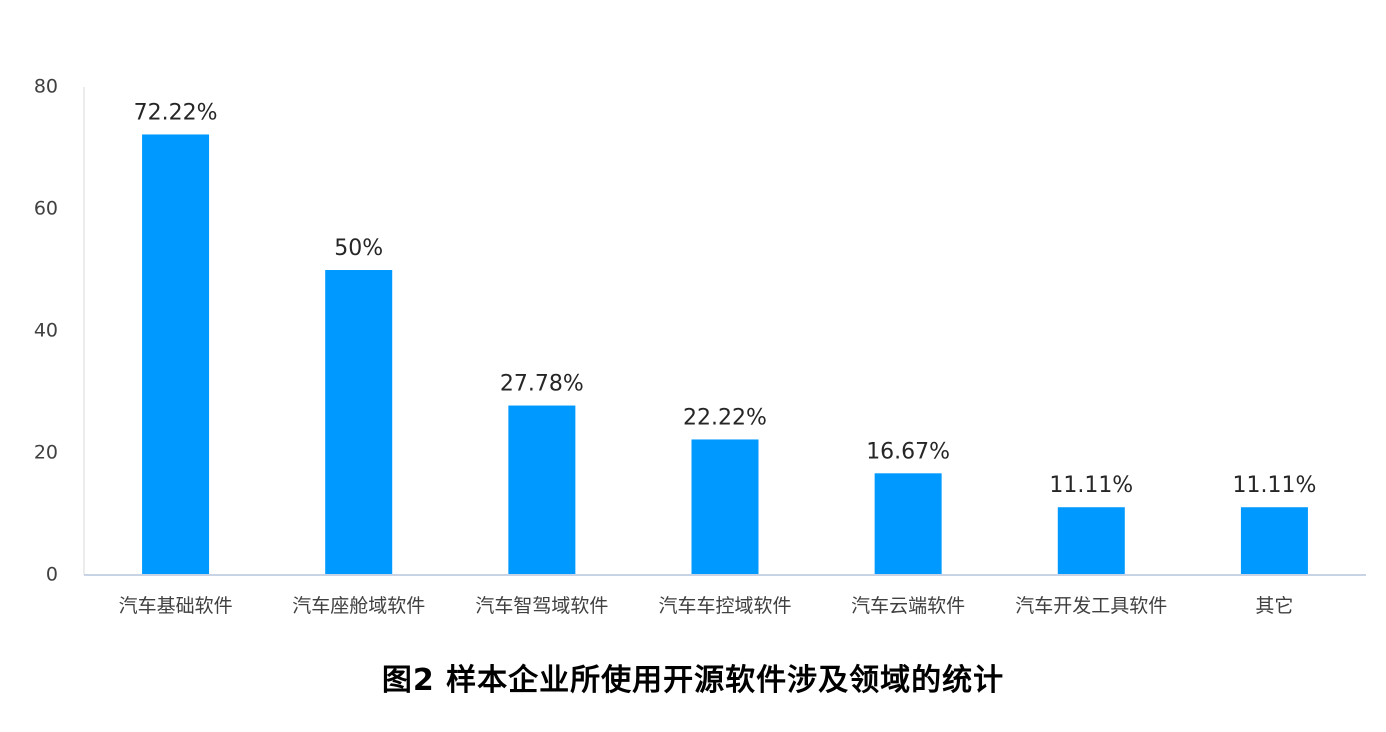 Image resolution: width=1386 pixels, height=732 pixels. I want to click on x-tick-label: 汽车座舱域软件, so click(358, 606).